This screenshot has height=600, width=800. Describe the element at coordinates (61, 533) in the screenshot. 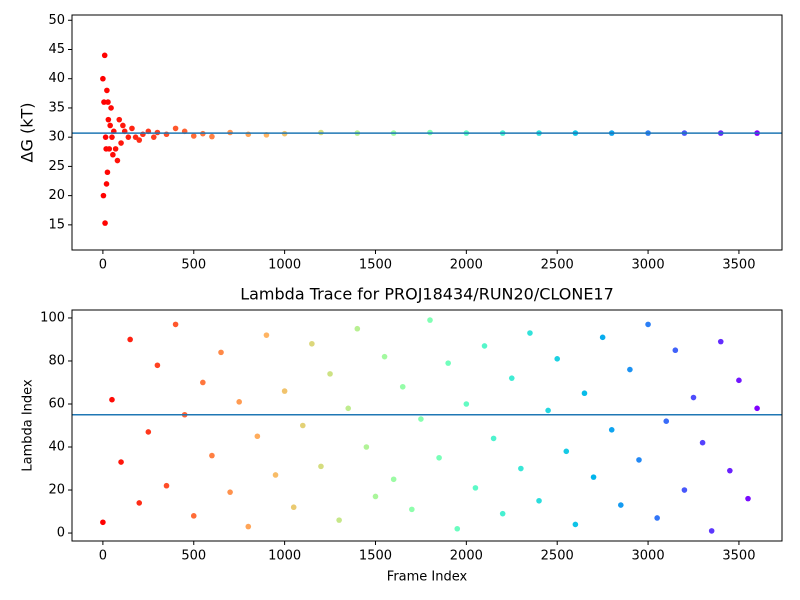

I see `y-tick-label: 0` at that location.